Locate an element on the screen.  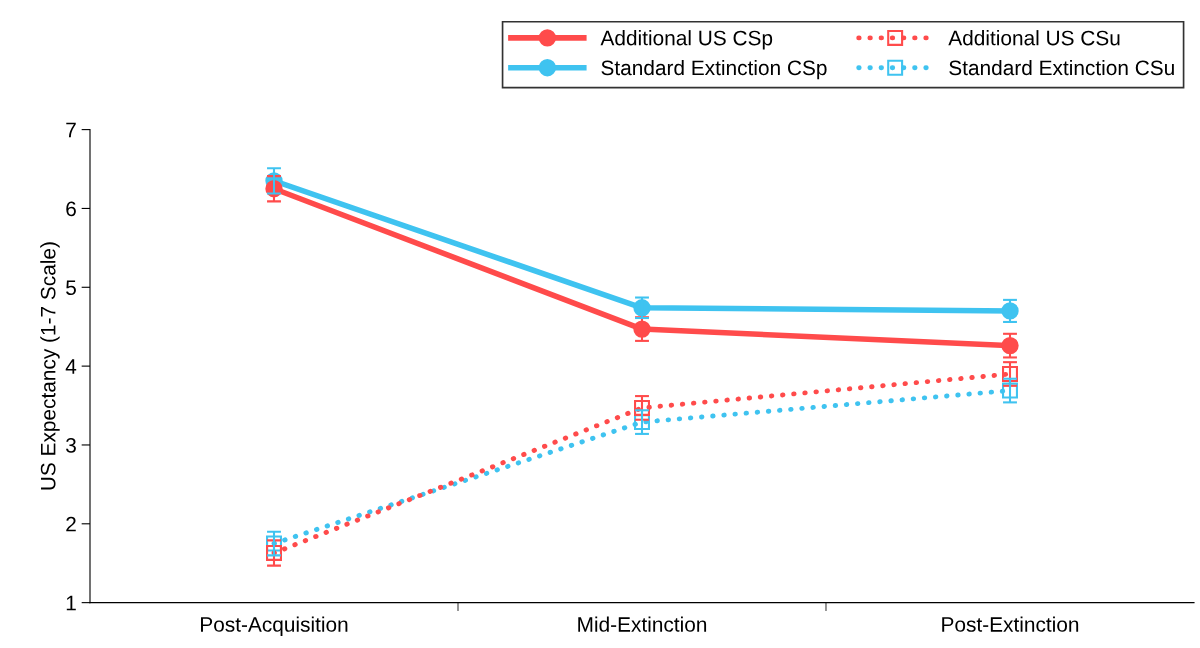
x-tick-label: Mid-Extinction is located at coordinates (642, 624).